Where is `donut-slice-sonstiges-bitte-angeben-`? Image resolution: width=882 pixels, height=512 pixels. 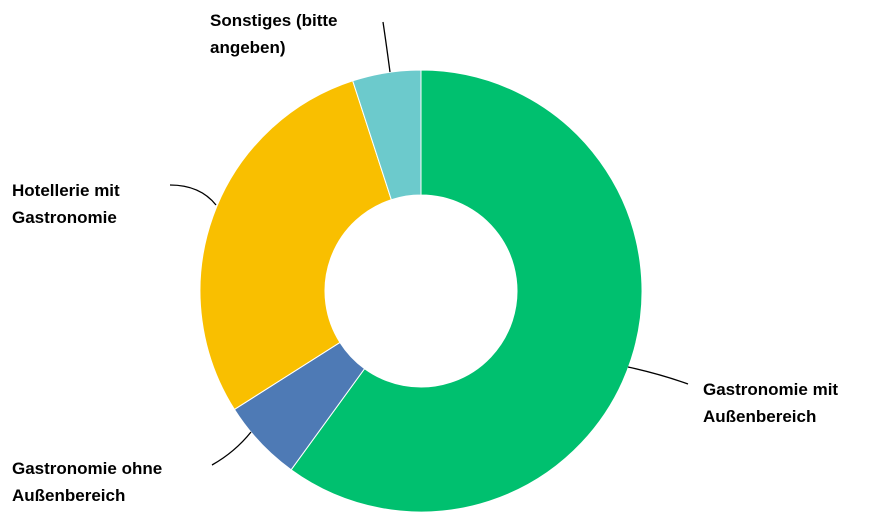
donut-slice-sonstiges-bitte-angeben- is located at coordinates (387, 135).